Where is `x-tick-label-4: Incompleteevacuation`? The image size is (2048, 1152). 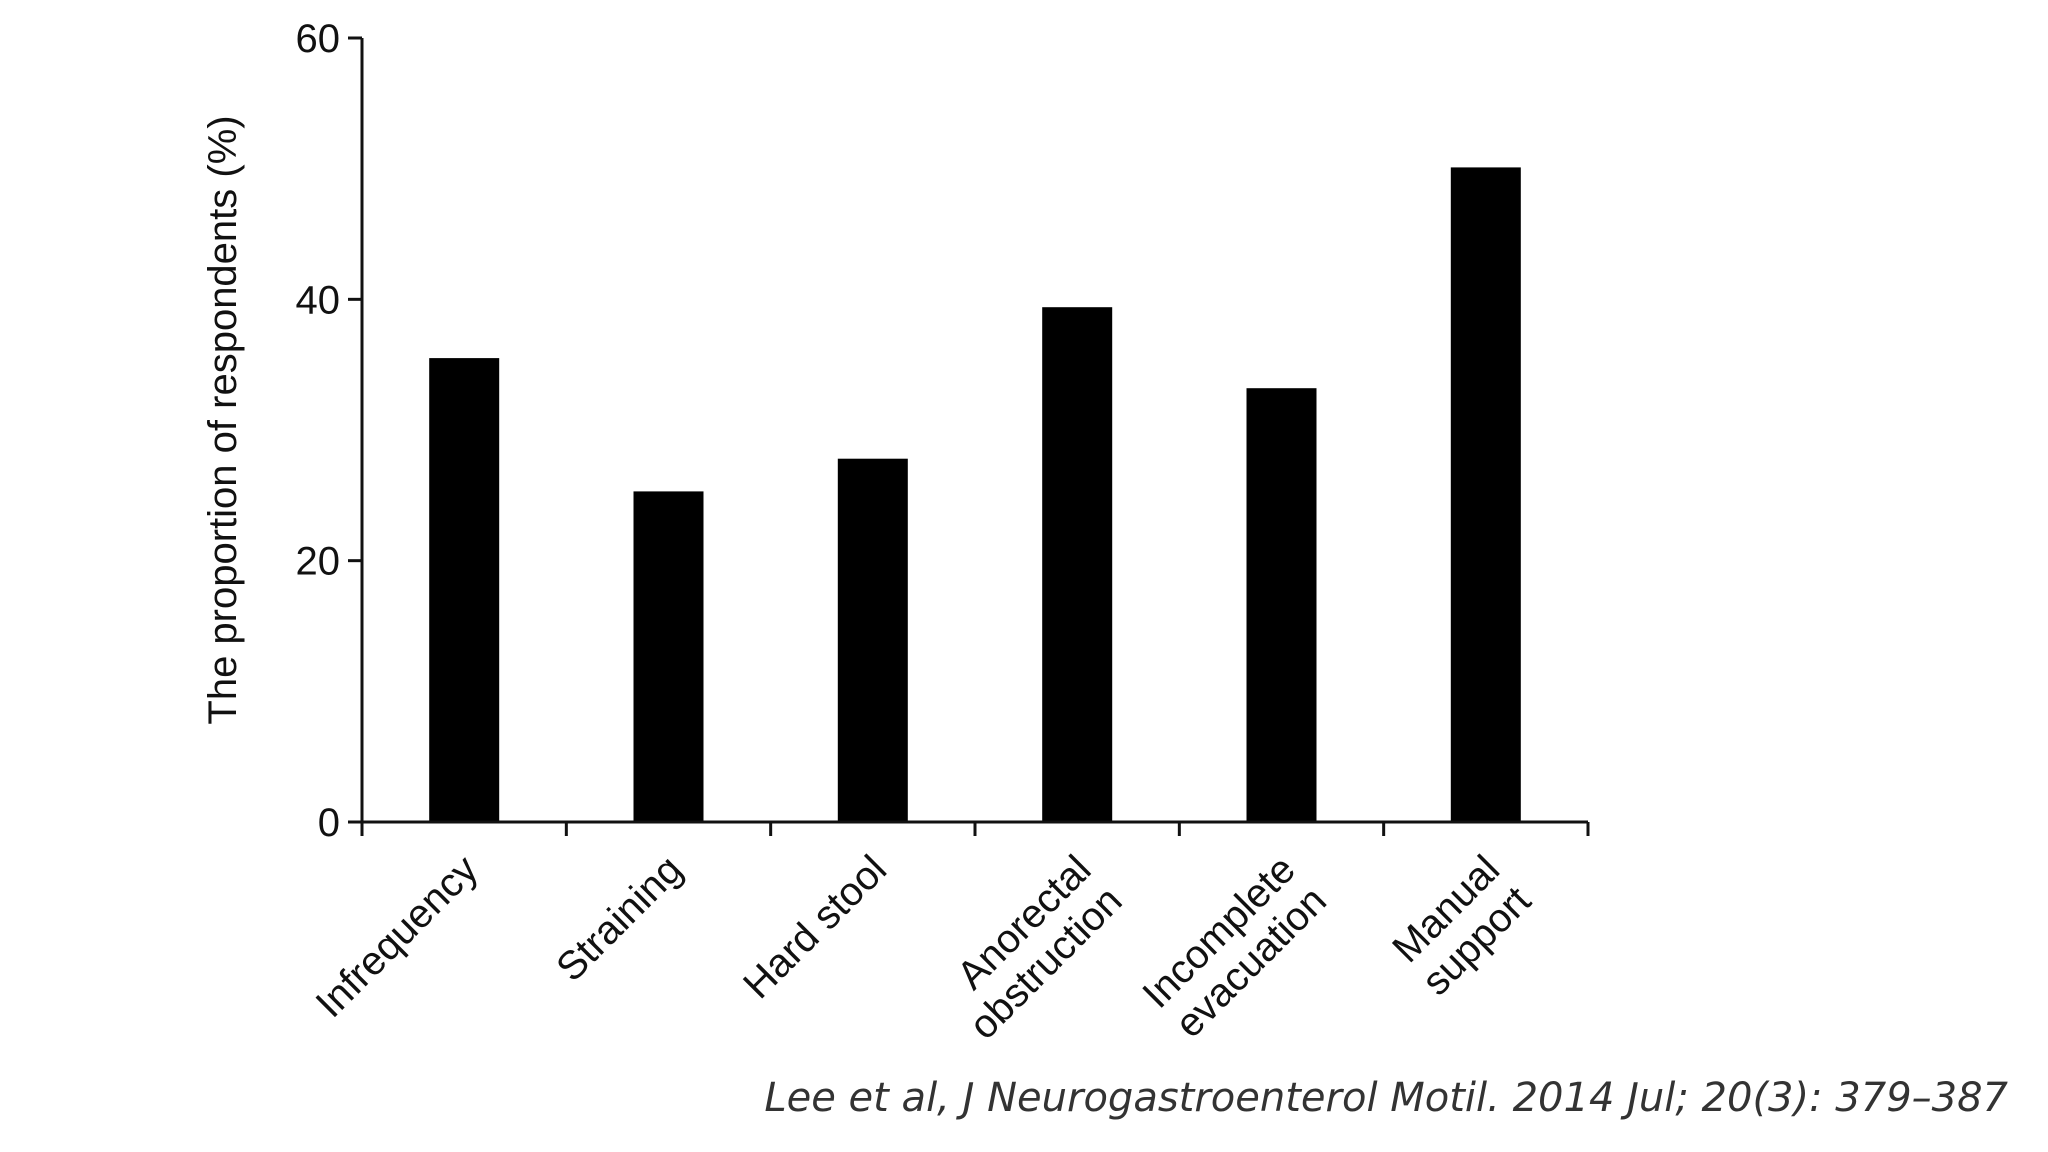
x-tick-label-4: Incompleteevacuation is located at coordinates (1234, 947).